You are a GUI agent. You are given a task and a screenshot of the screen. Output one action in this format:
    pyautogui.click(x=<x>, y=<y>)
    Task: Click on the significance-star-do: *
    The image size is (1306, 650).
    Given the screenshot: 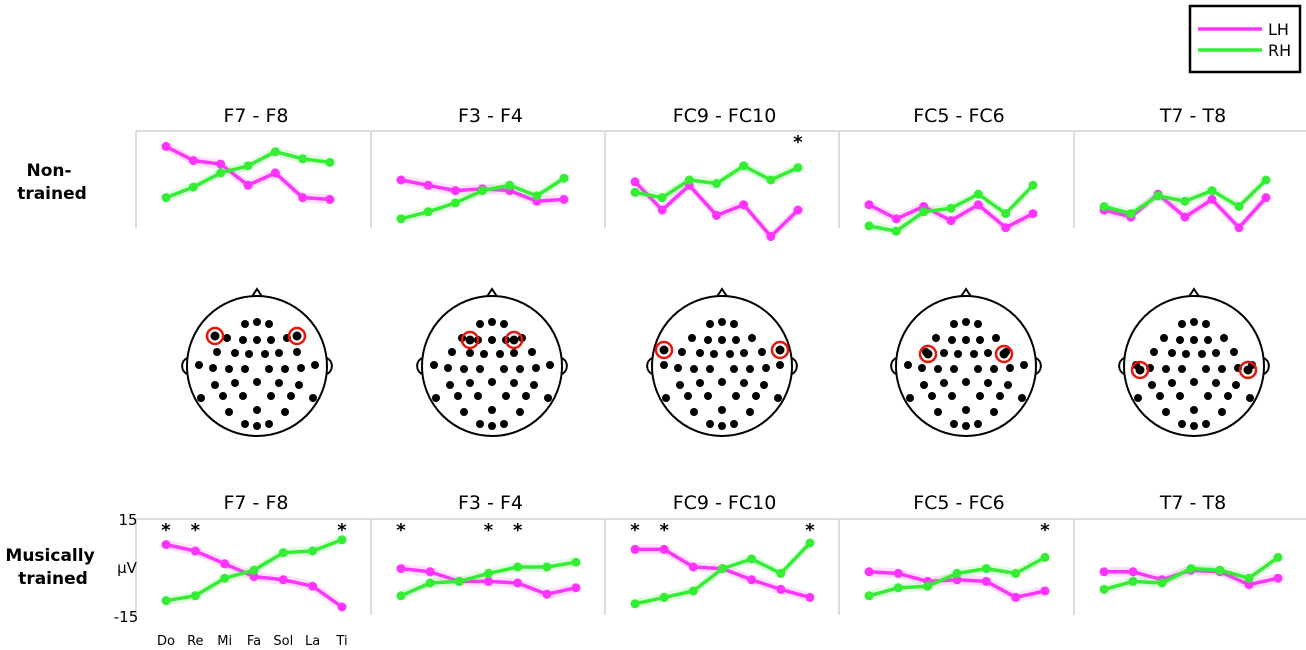 What is the action you would take?
    pyautogui.click(x=401, y=530)
    